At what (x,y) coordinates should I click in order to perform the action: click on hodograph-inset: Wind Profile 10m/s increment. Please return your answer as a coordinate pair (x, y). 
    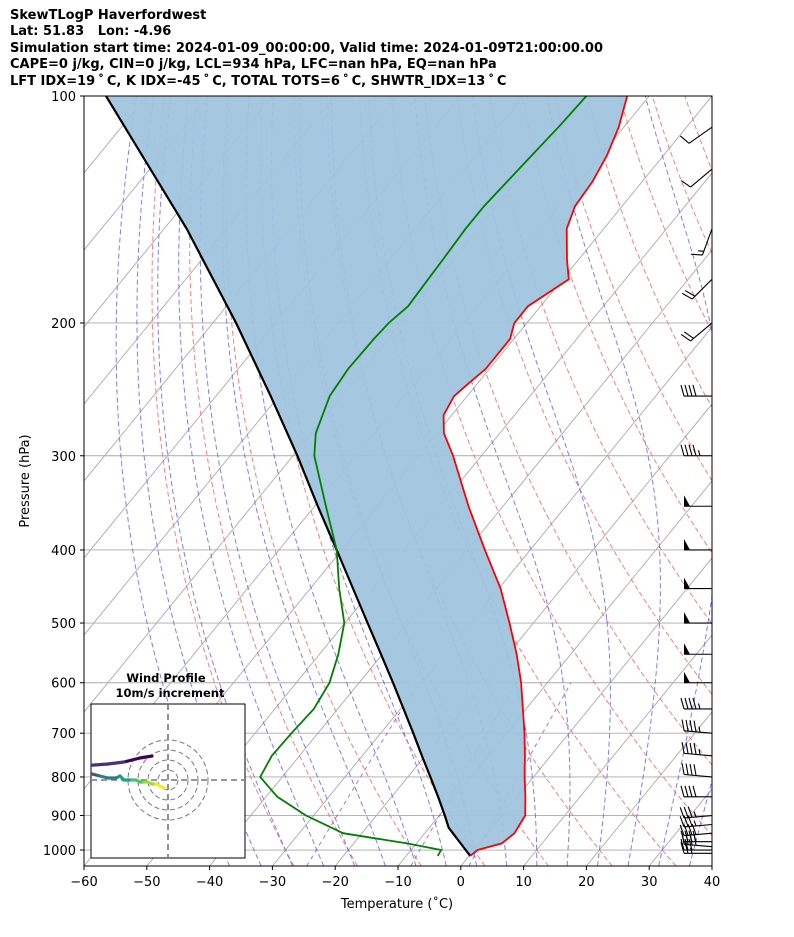
    Looking at the image, I should click on (168, 765).